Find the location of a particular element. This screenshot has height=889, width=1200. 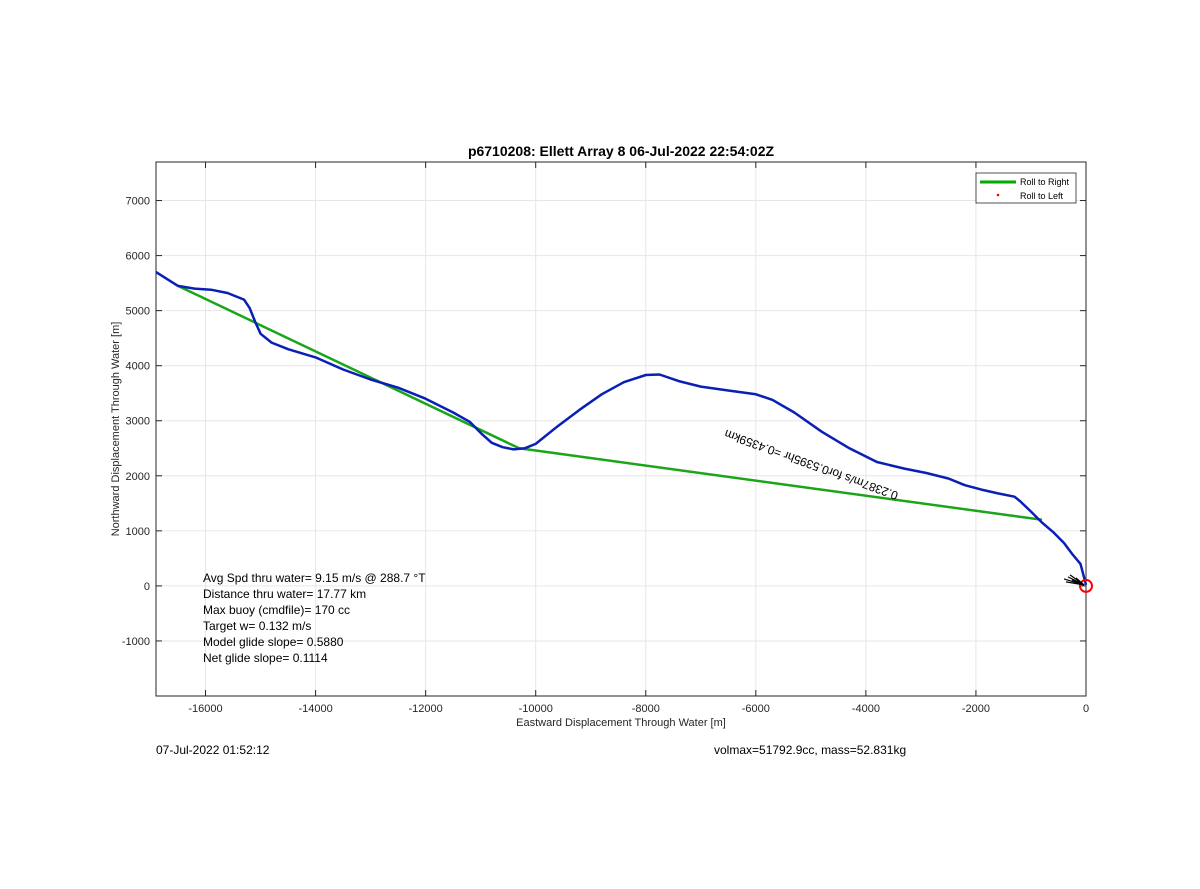

legend-label-roll-left: Roll to Left is located at coordinates (1042, 196).